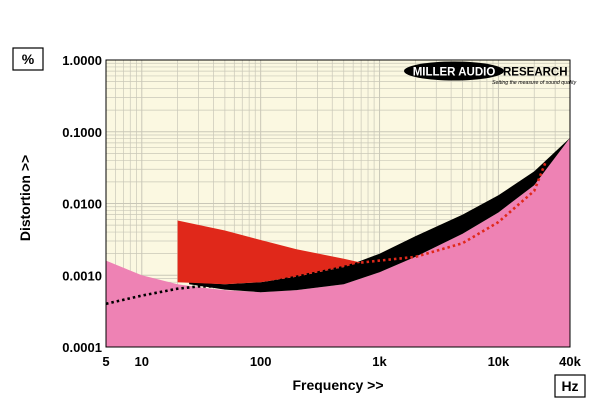  I want to click on y-tick-label: 0.0001, so click(82, 347).